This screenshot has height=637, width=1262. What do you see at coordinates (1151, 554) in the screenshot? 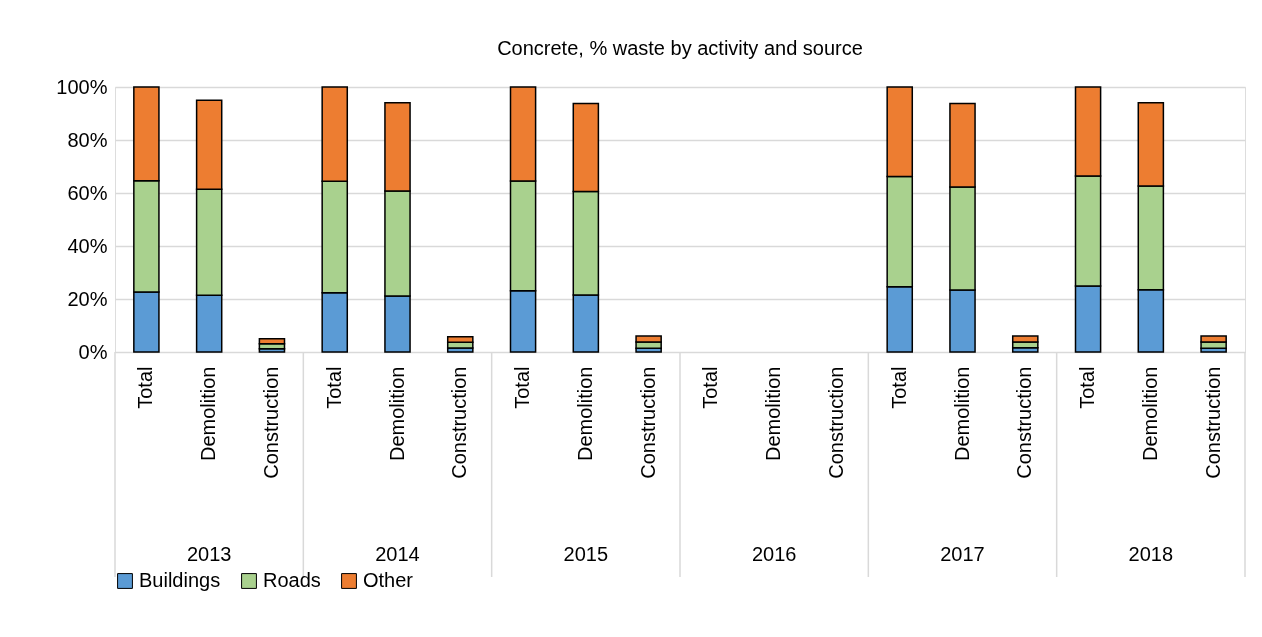
I see `text: 2018` at bounding box center [1151, 554].